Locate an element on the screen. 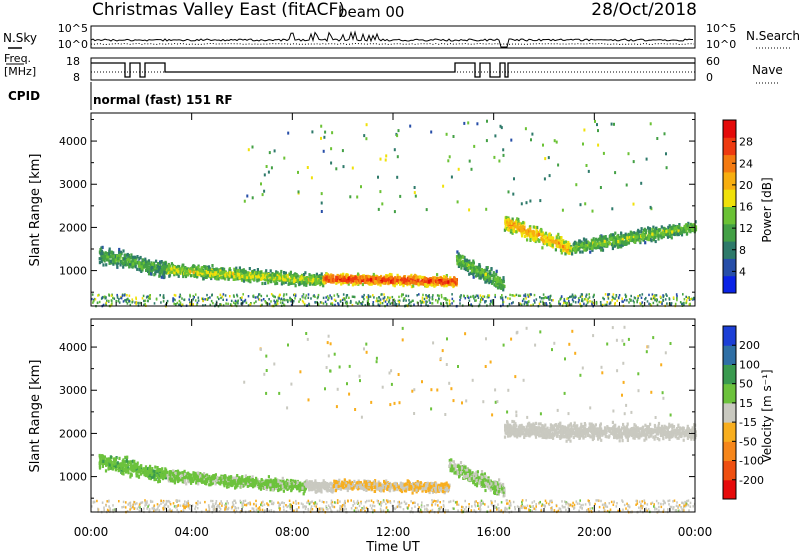 The height and width of the screenshot is (558, 800). nave-tick-top: 60 is located at coordinates (713, 61).